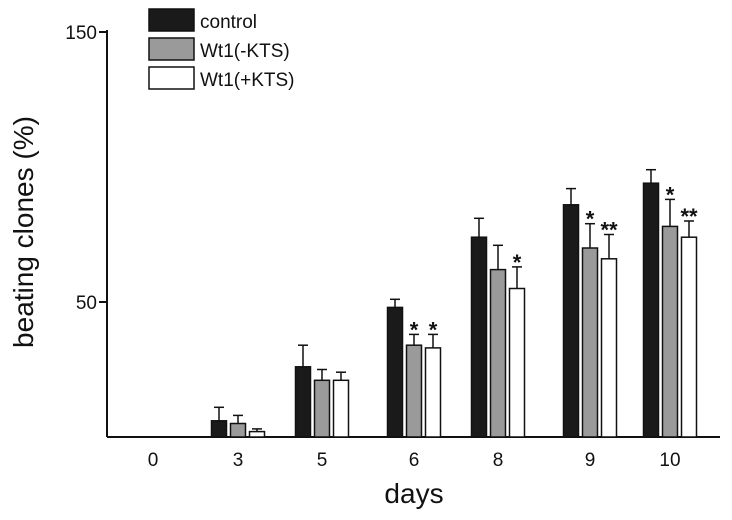 This screenshot has height=520, width=732. What do you see at coordinates (86, 303) in the screenshot?
I see `y-tick-label: 50` at bounding box center [86, 303].